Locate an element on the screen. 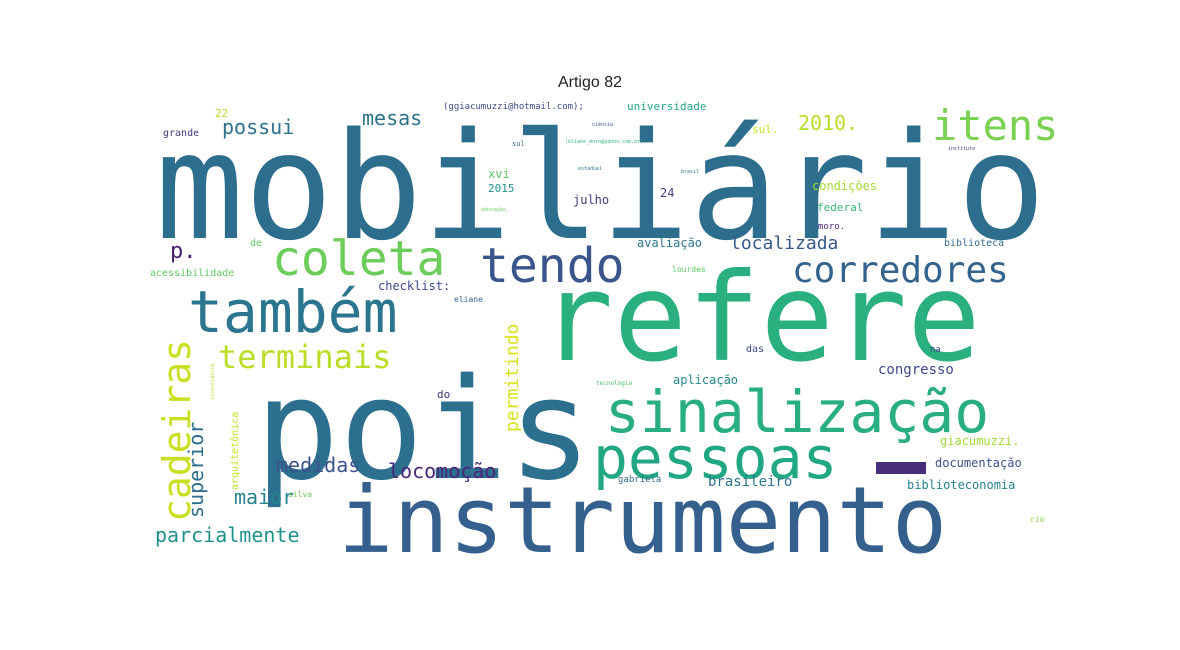  underscore-mark is located at coordinates (901, 468).